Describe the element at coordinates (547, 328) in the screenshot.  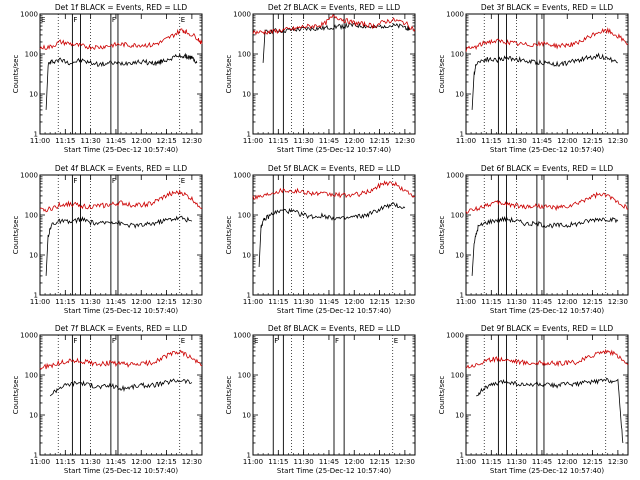
I see `panel-title: Det 9f BLACK = Events, RED = LLD` at that location.